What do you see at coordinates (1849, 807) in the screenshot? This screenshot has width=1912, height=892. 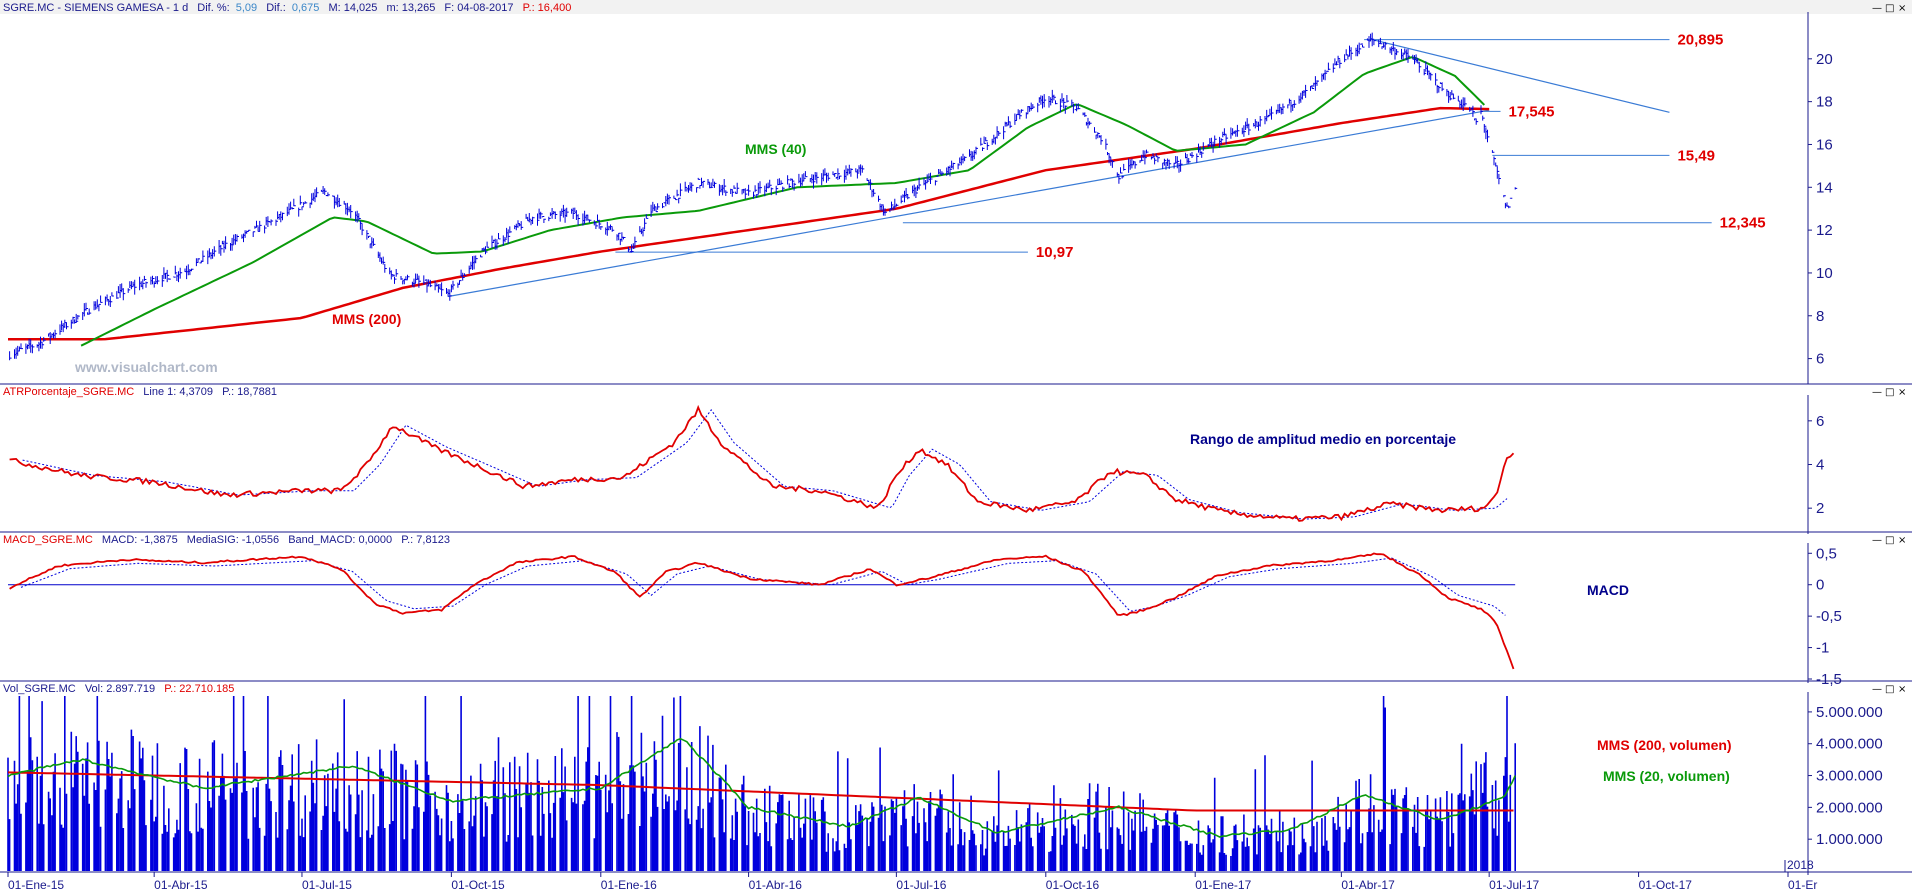 I see `volume-tick-label: 2.000.000` at bounding box center [1849, 807].